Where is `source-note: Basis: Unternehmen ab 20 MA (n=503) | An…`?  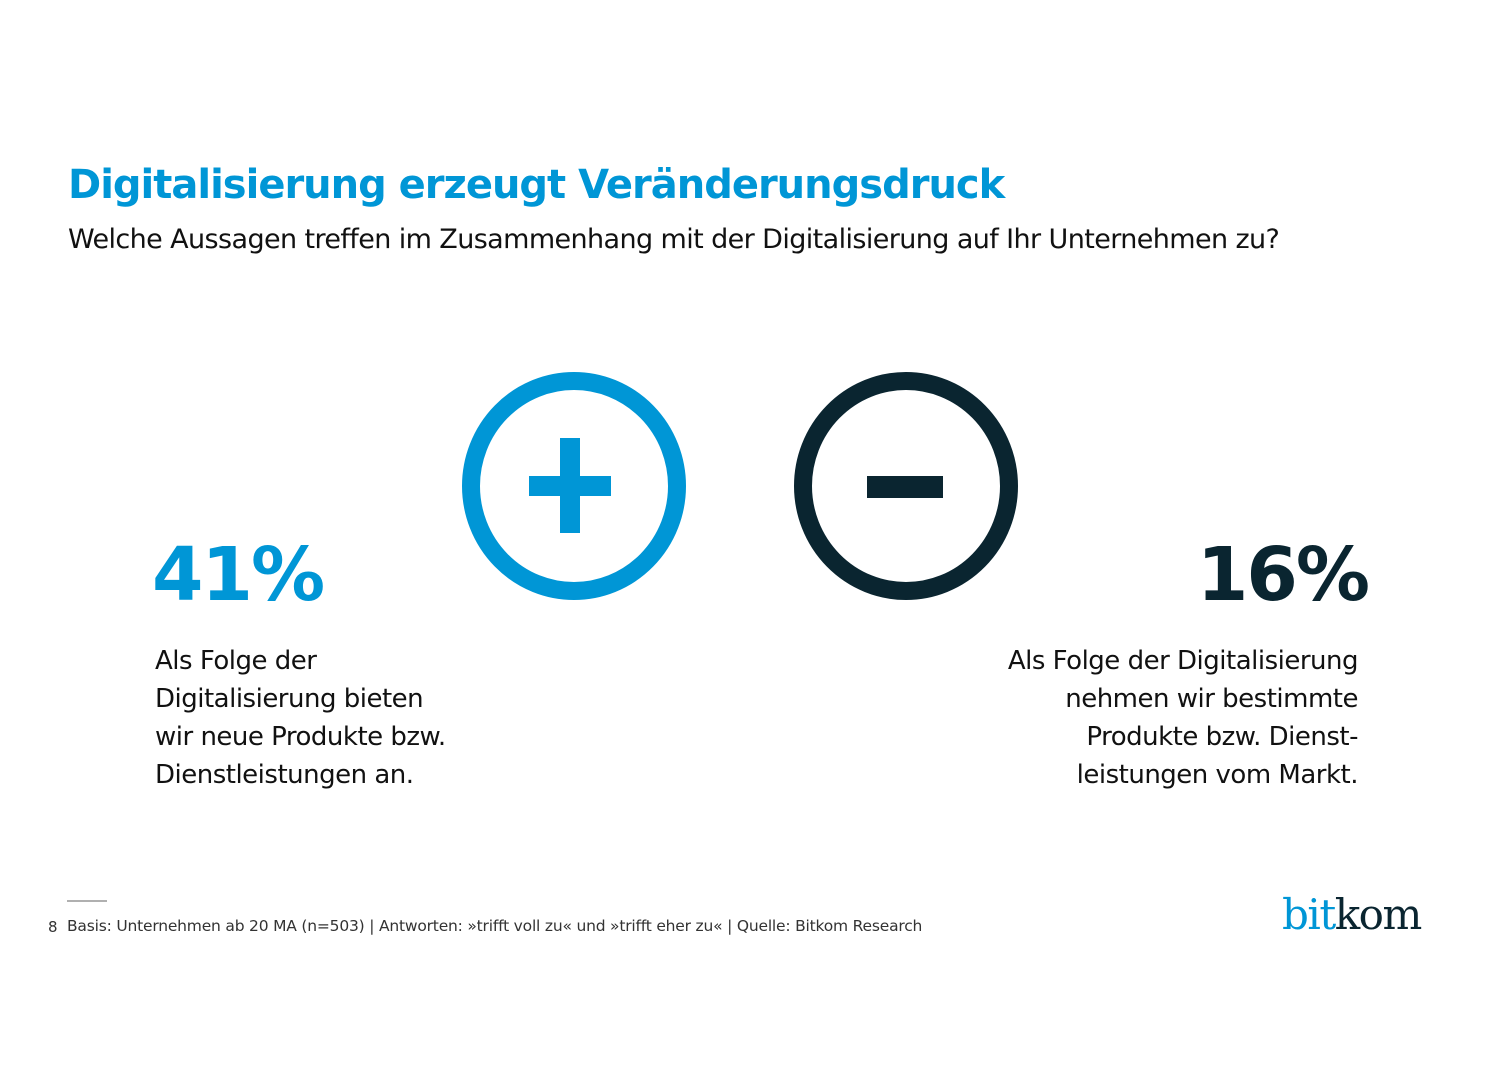 source-note: Basis: Unternehmen ab 20 MA (n=503) | An… is located at coordinates (495, 926).